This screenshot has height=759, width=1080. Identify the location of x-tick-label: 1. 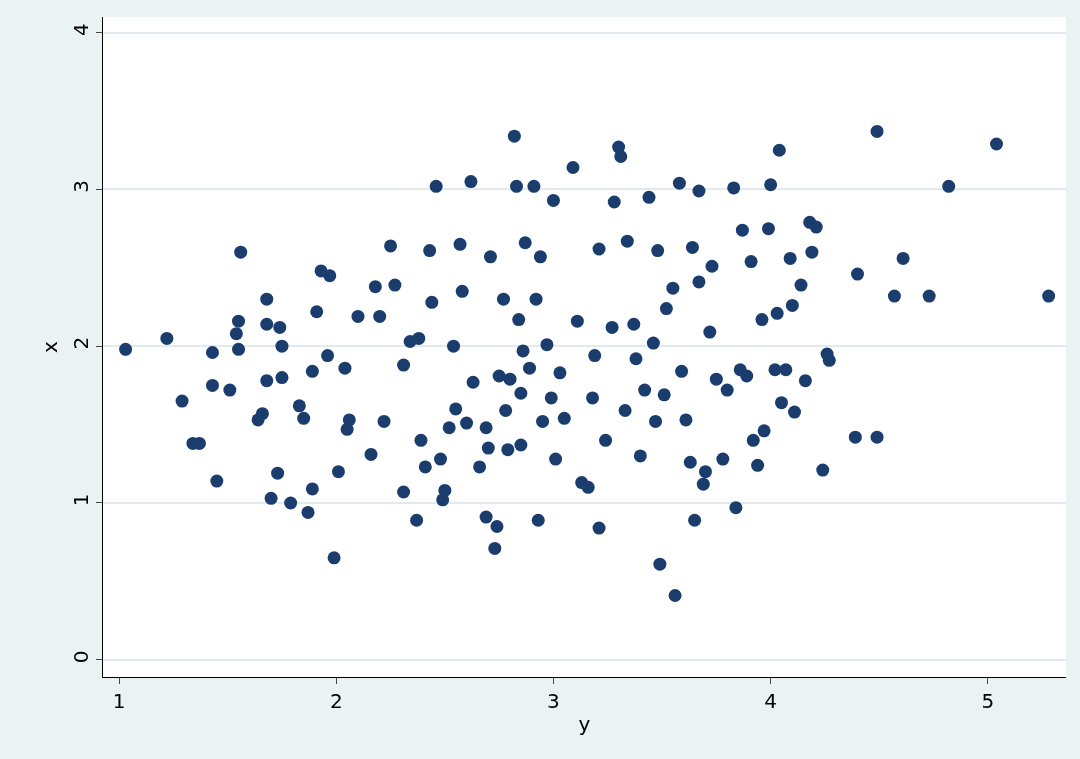
(119, 701).